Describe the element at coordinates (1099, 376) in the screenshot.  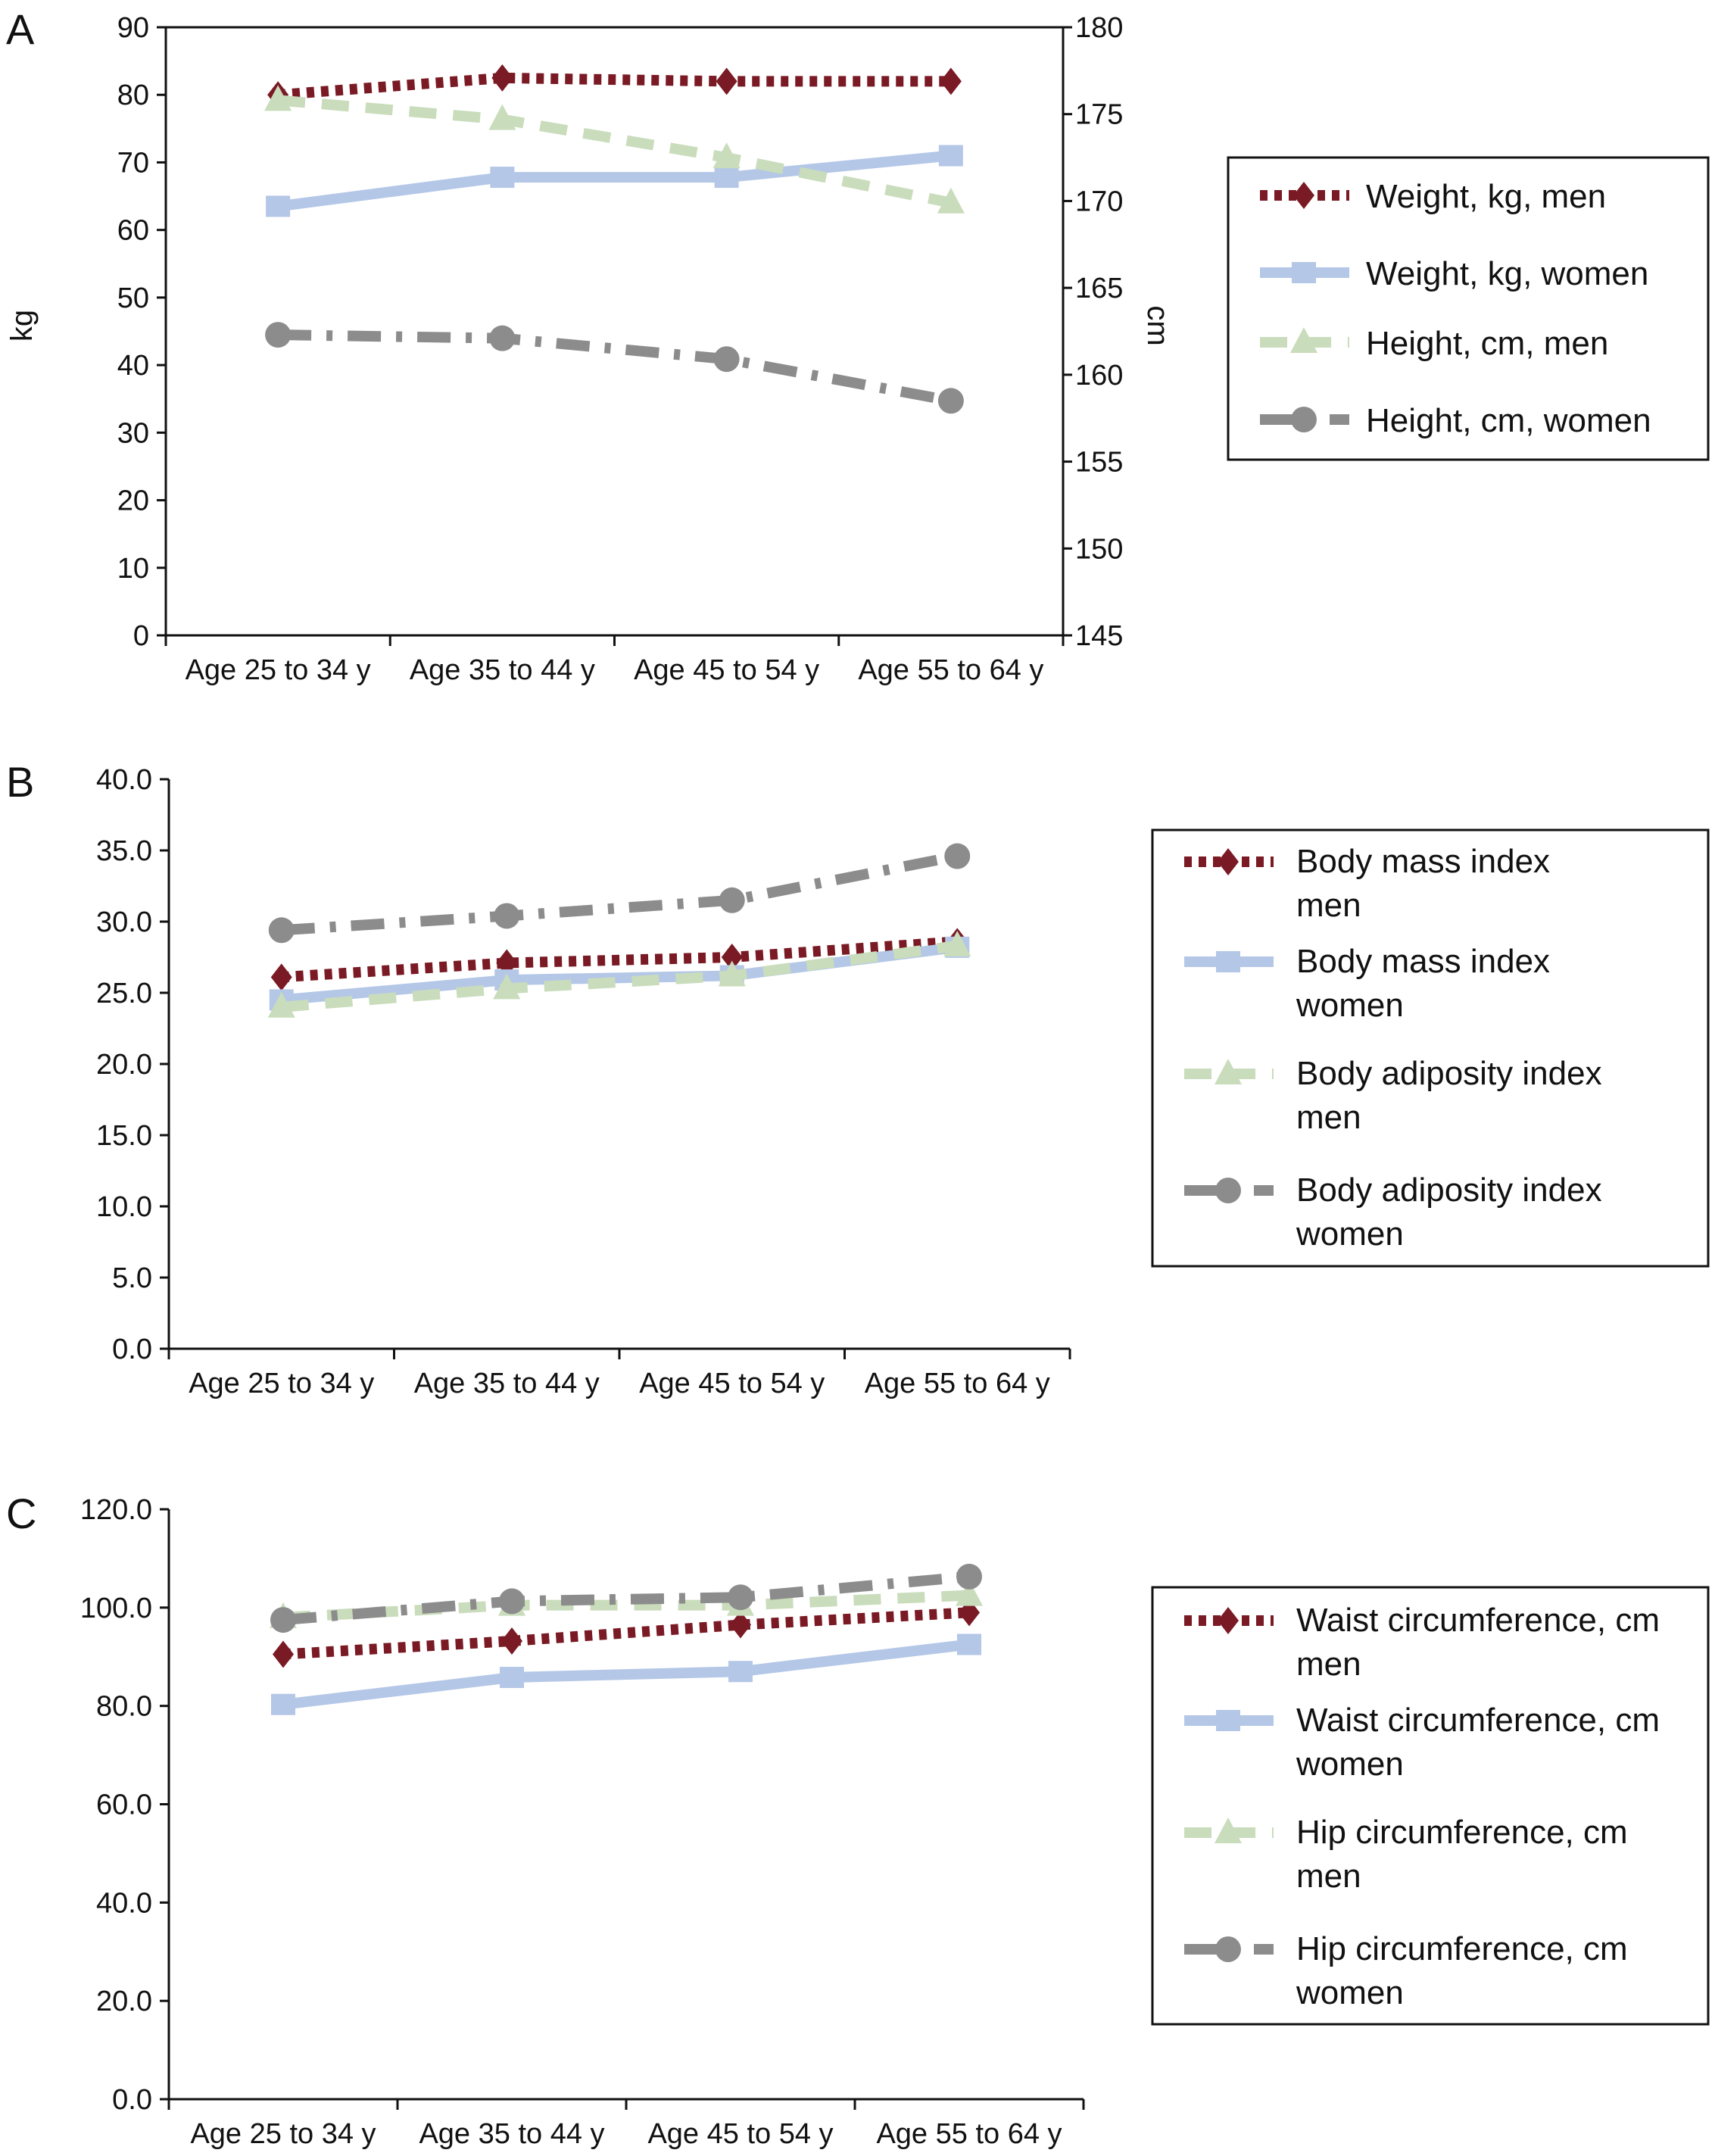
I see `y2-tick-label: 160` at that location.